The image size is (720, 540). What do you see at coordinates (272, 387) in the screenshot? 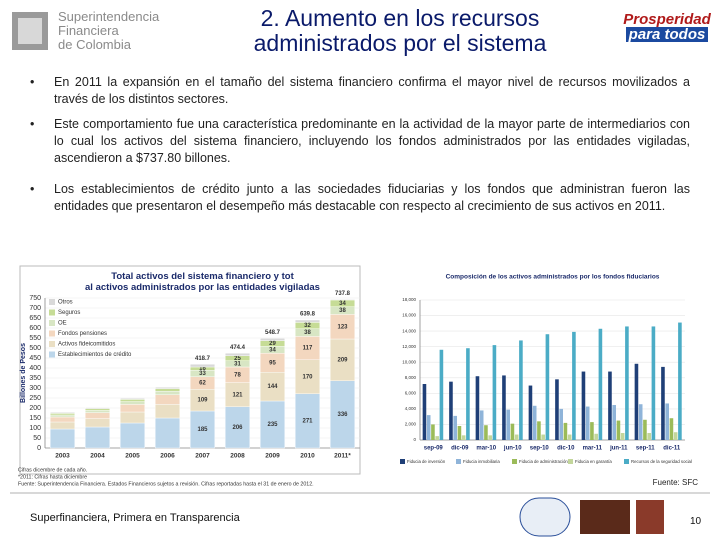
I see `data-label: 144` at bounding box center [272, 387].